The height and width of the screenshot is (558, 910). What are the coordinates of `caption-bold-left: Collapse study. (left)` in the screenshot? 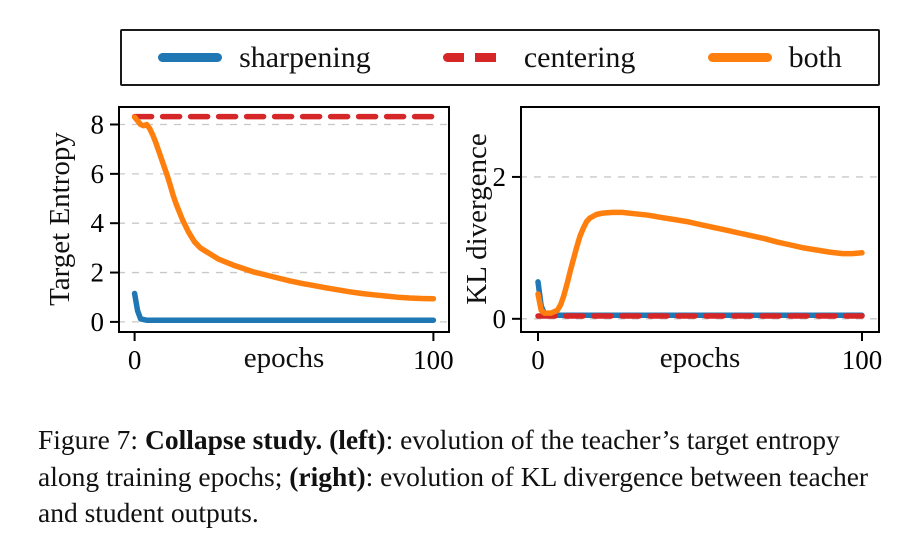 It's located at (265, 439).